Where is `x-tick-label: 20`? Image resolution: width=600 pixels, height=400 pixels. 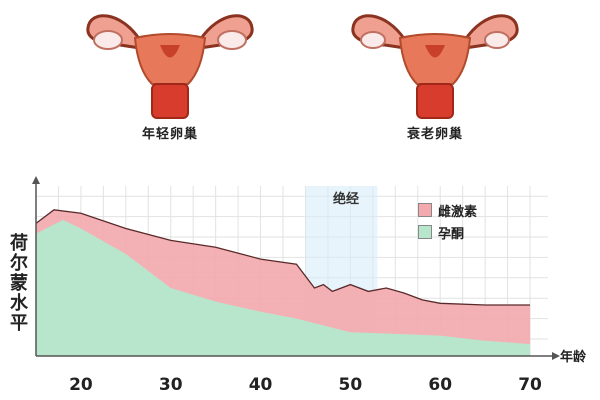
x-tick-label: 20 is located at coordinates (81, 385).